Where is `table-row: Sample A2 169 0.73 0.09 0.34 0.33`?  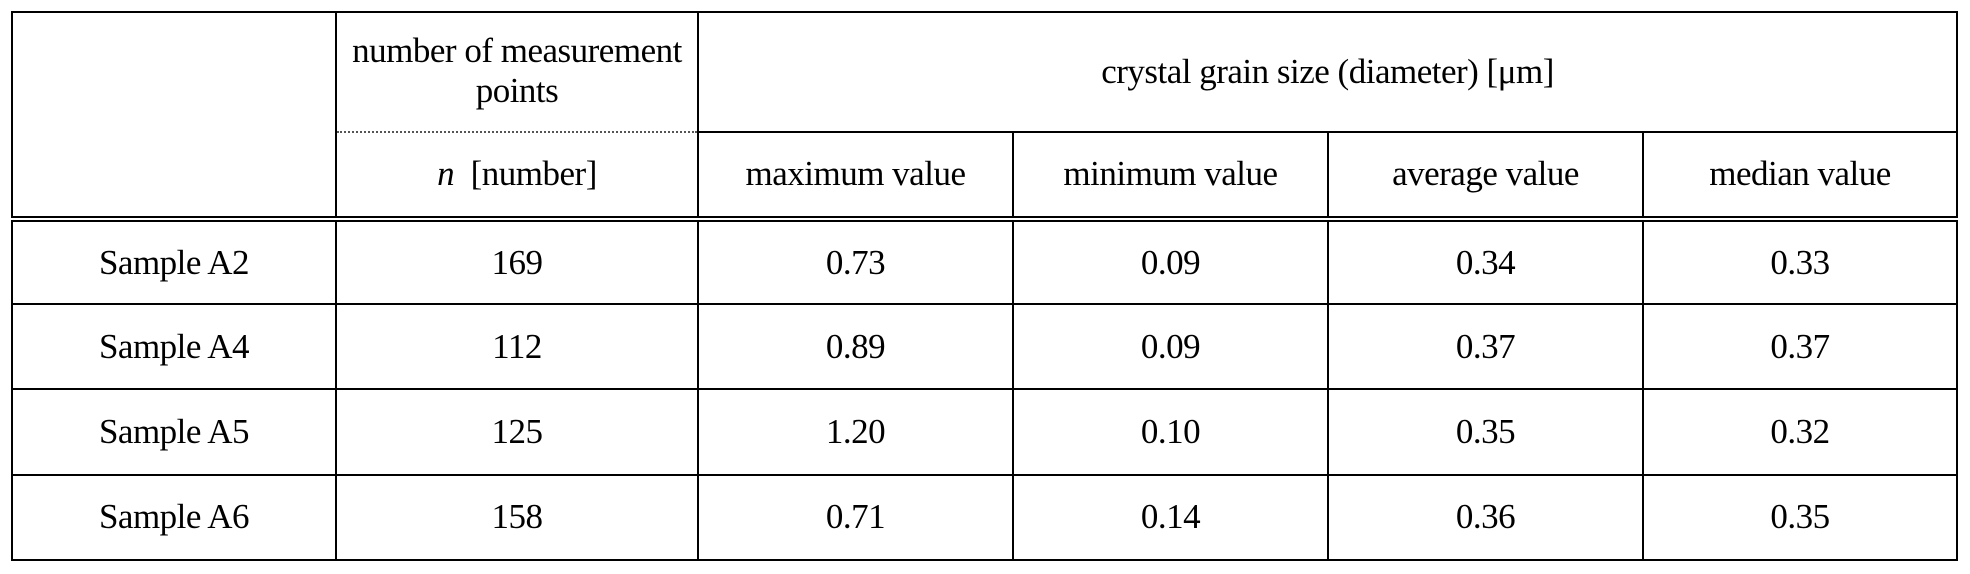 table-row: Sample A2 169 0.73 0.09 0.34 0.33 is located at coordinates (984, 261).